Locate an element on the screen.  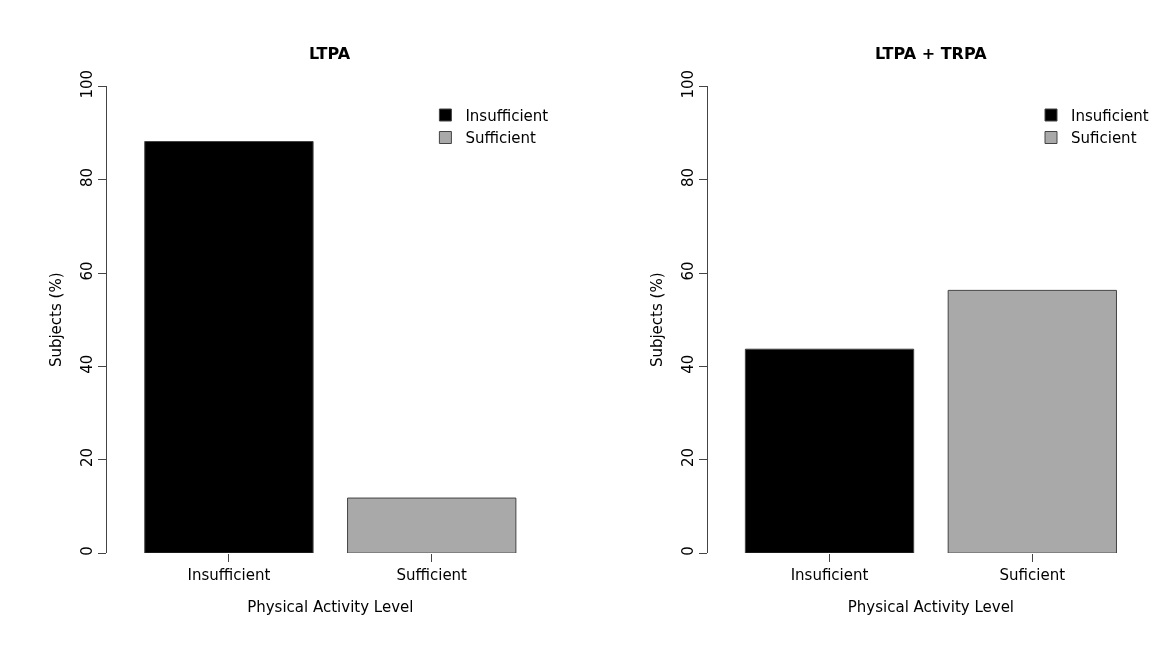
chart-title: LTPA is located at coordinates (330, 53).